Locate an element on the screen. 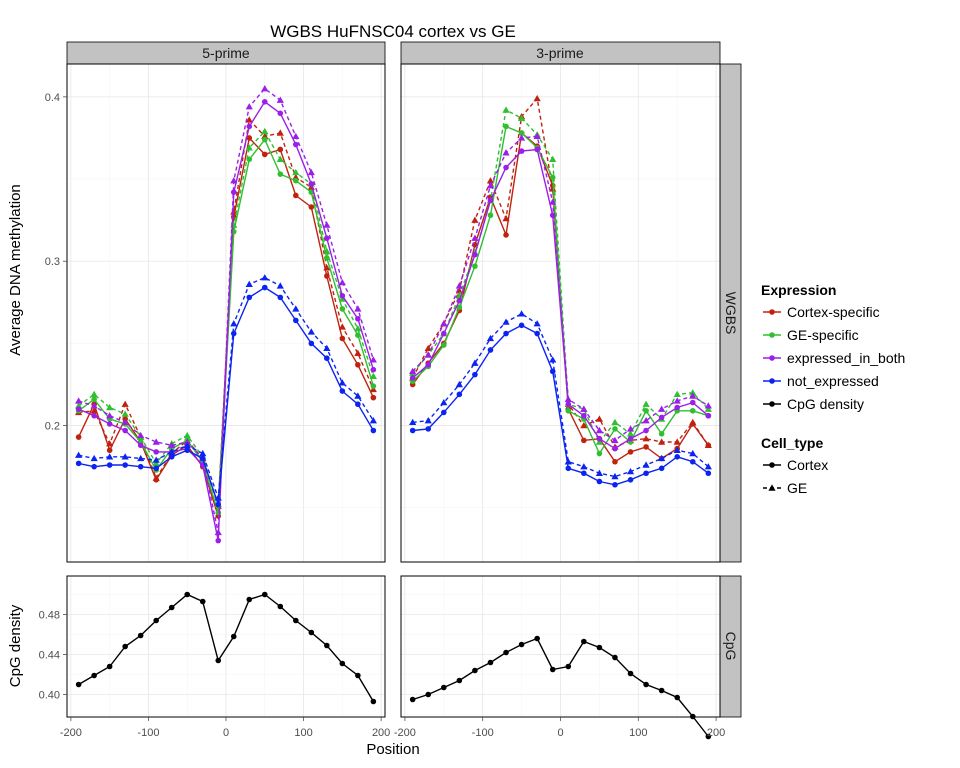 The image size is (960, 768). legend-label-cpg-density: CpG density is located at coordinates (825, 404).